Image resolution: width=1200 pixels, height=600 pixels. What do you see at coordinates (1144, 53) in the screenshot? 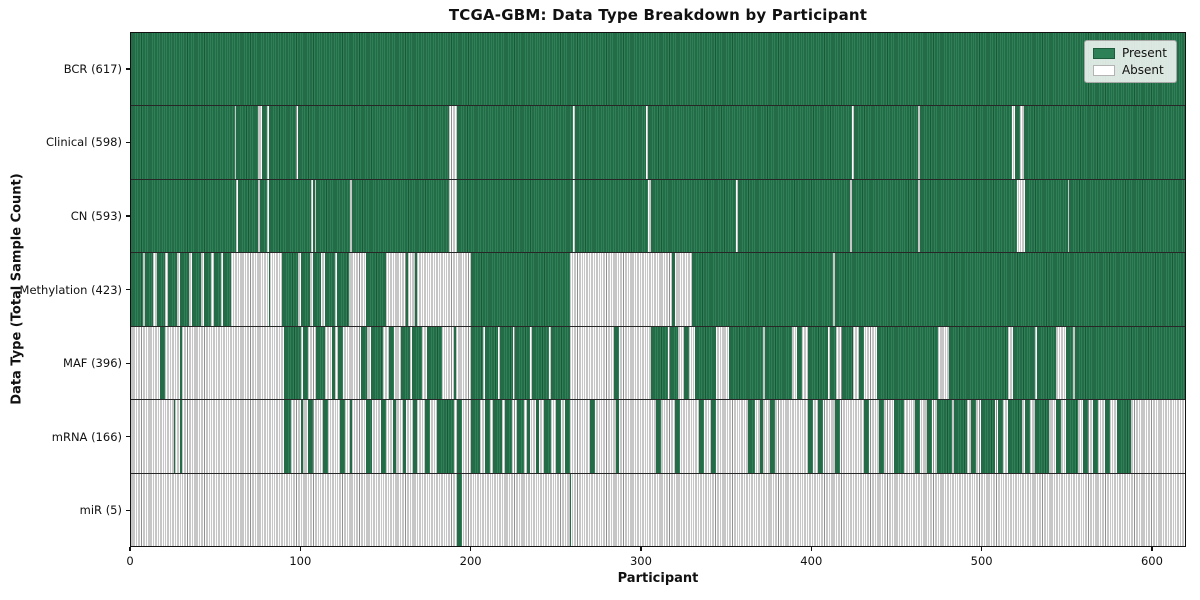
I see `legend-label: Present` at bounding box center [1144, 53].